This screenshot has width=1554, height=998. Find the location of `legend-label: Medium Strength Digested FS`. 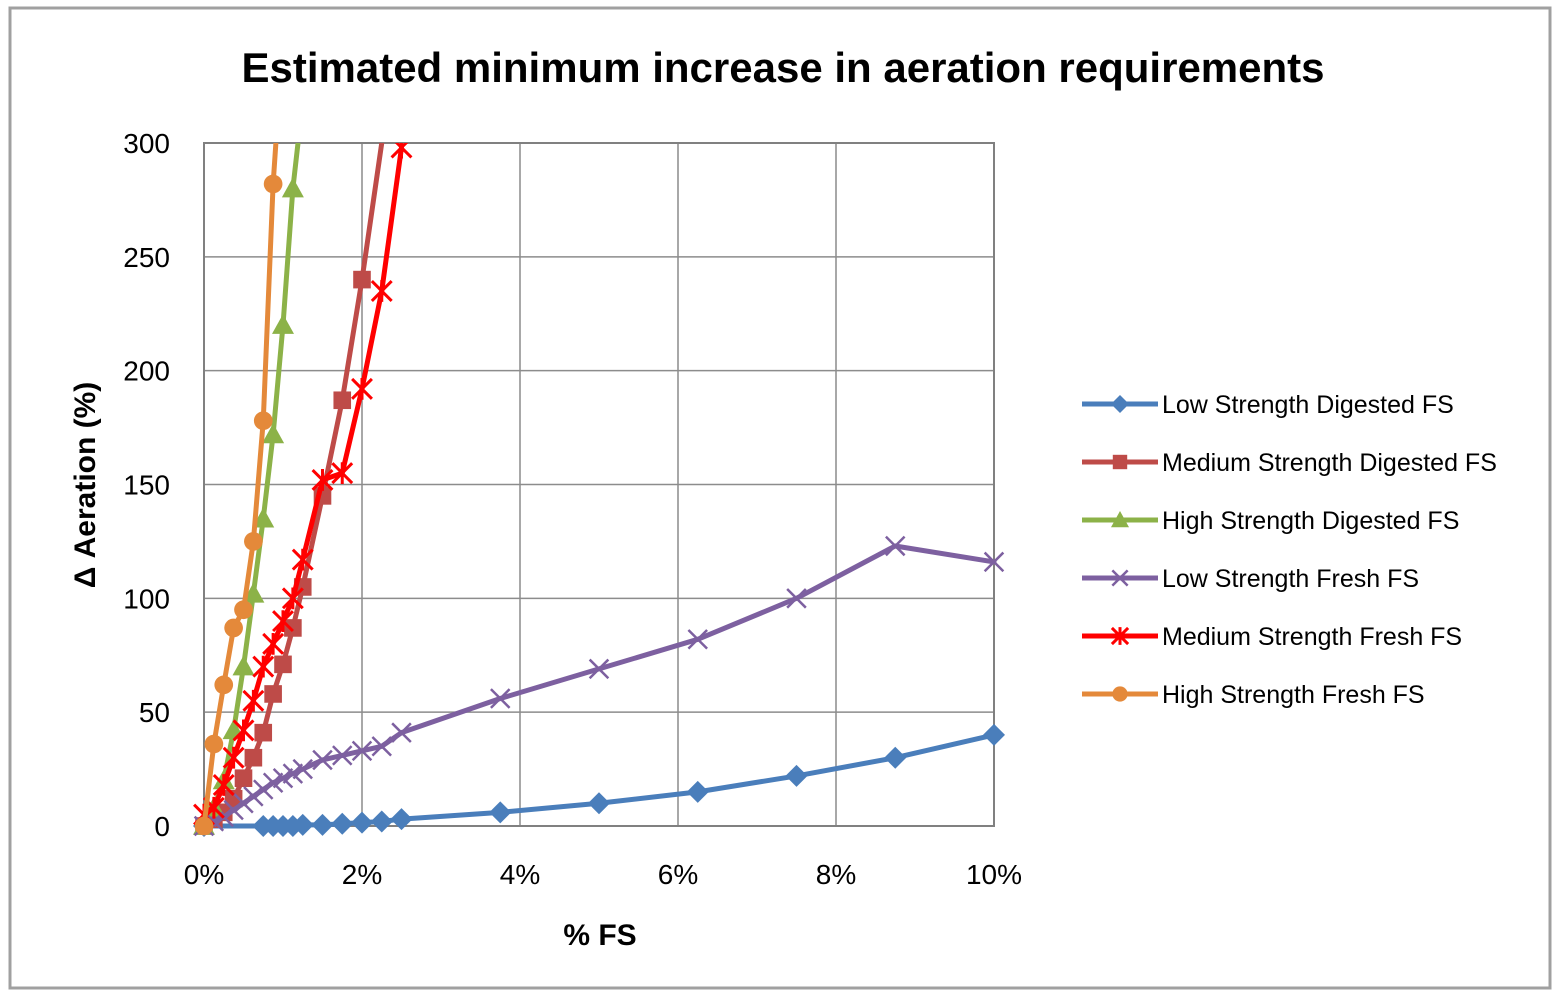

legend-label: Medium Strength Digested FS is located at coordinates (1329, 463).